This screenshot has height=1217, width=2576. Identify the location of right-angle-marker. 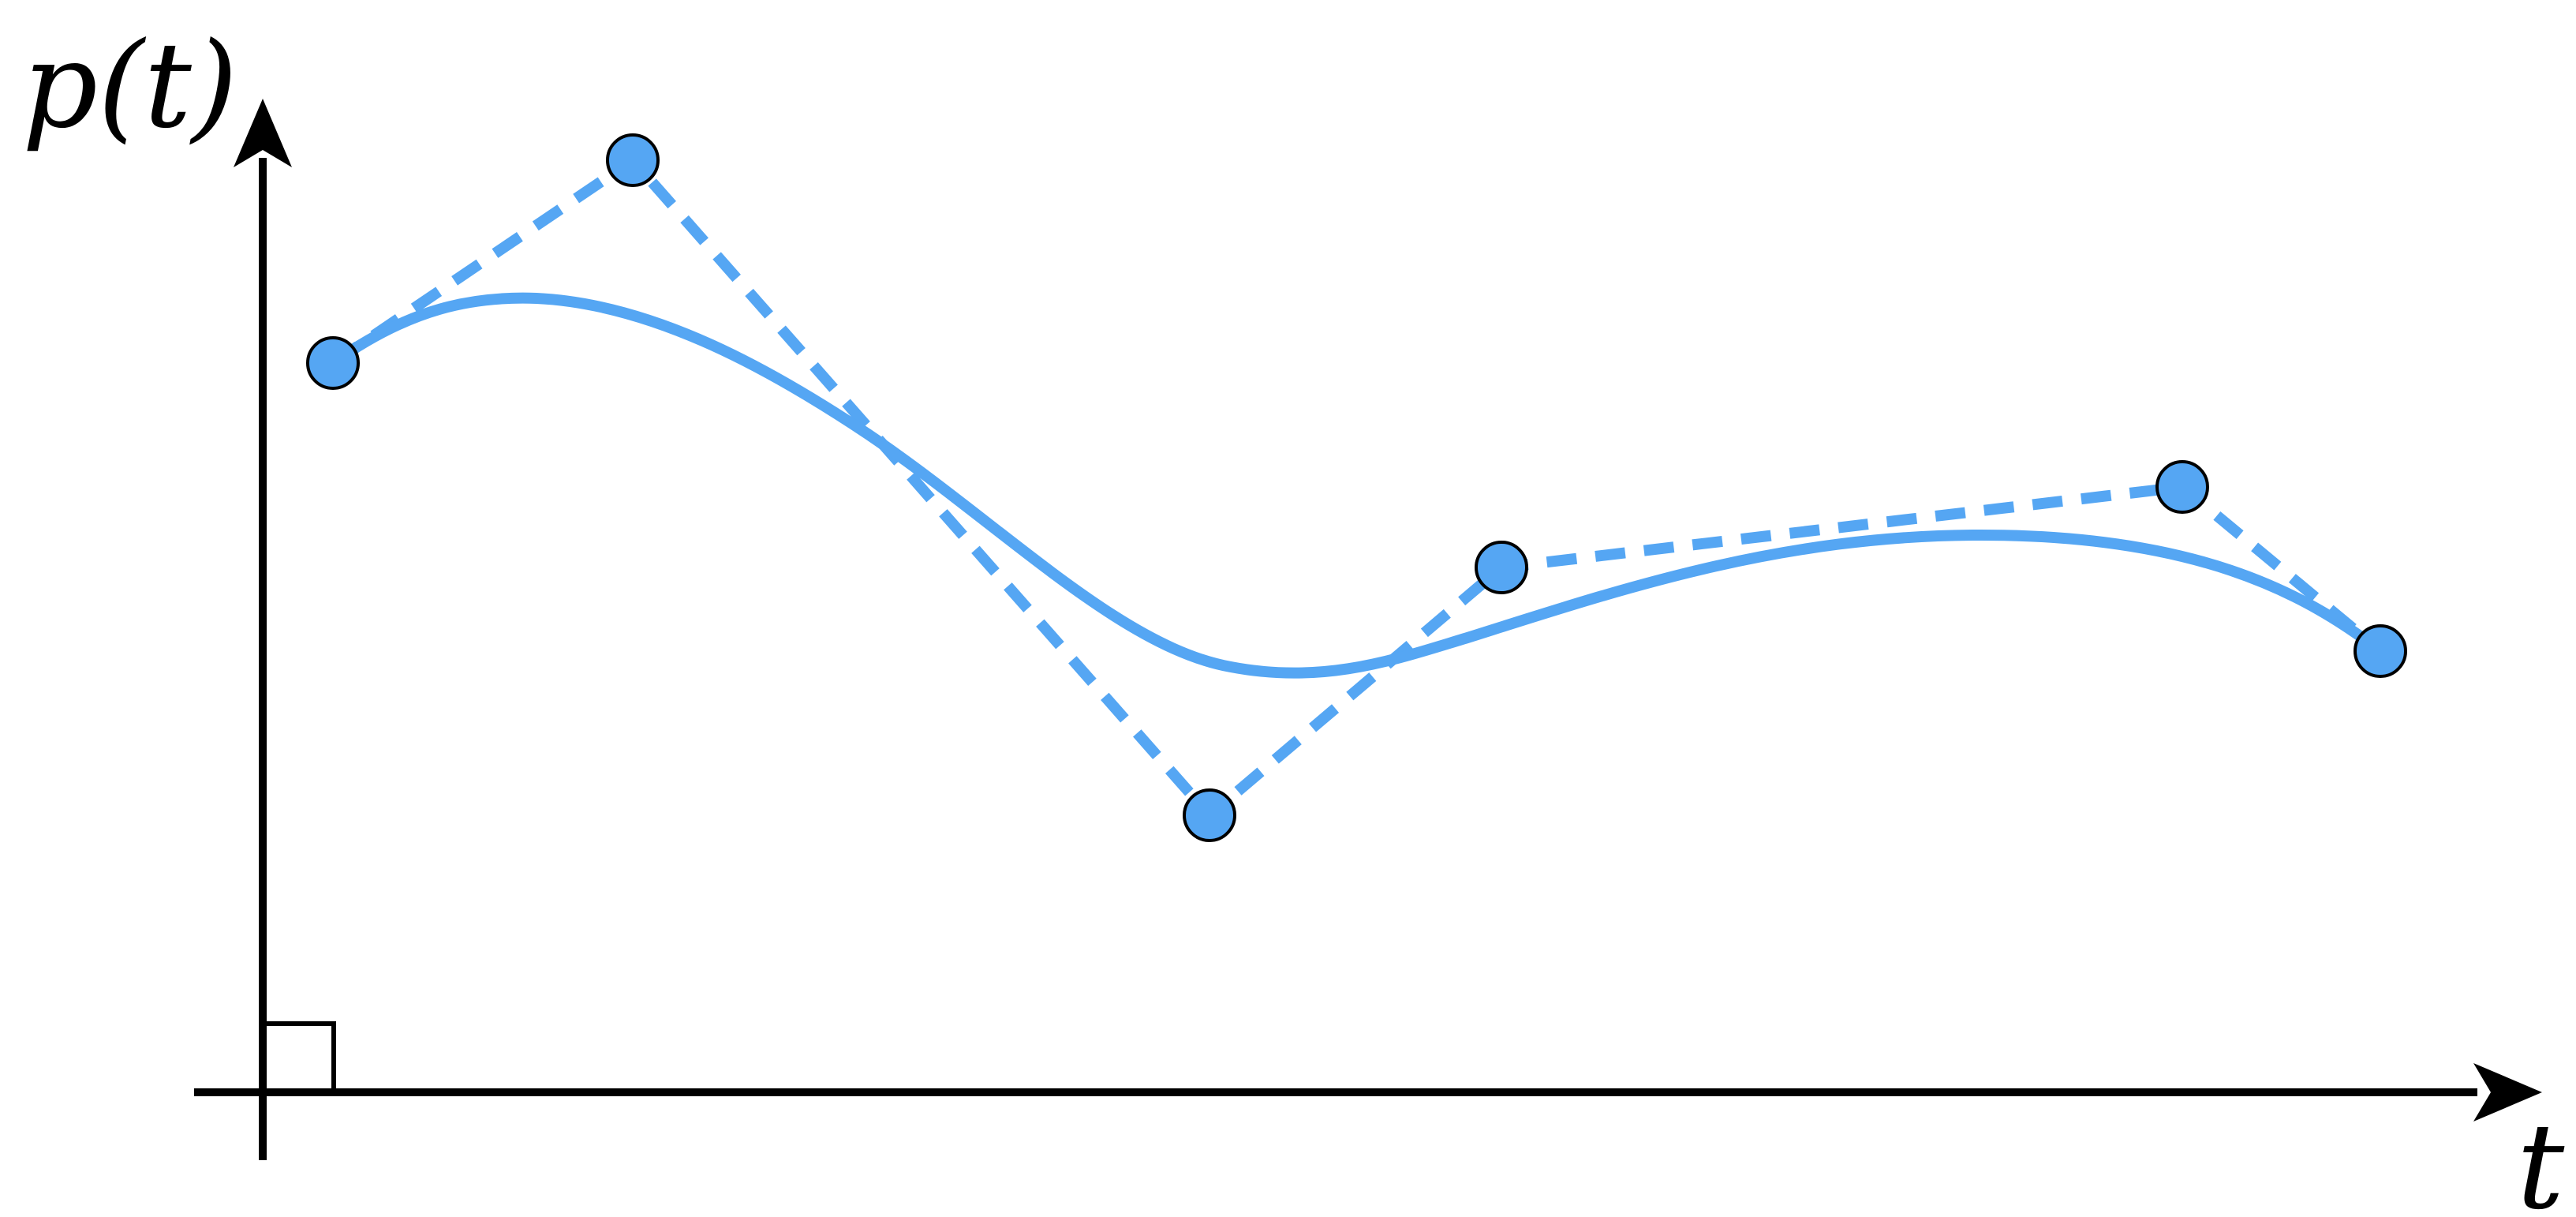
(299, 1056).